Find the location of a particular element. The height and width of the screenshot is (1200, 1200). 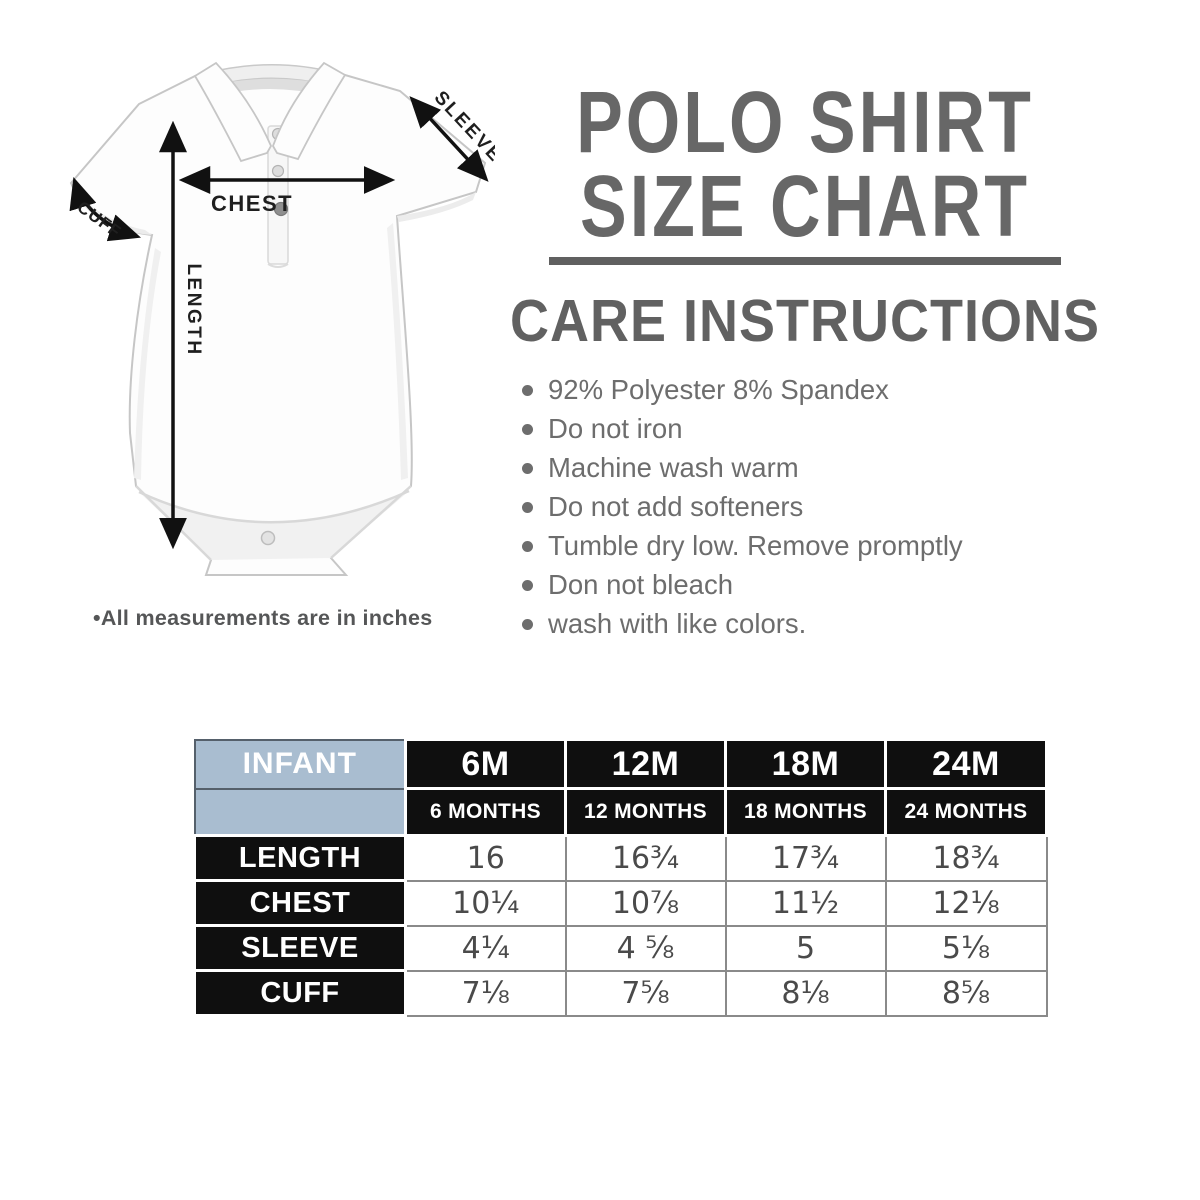

care-instruction-item: Tumble dry low. Remove promptly is located at coordinates (815, 546).